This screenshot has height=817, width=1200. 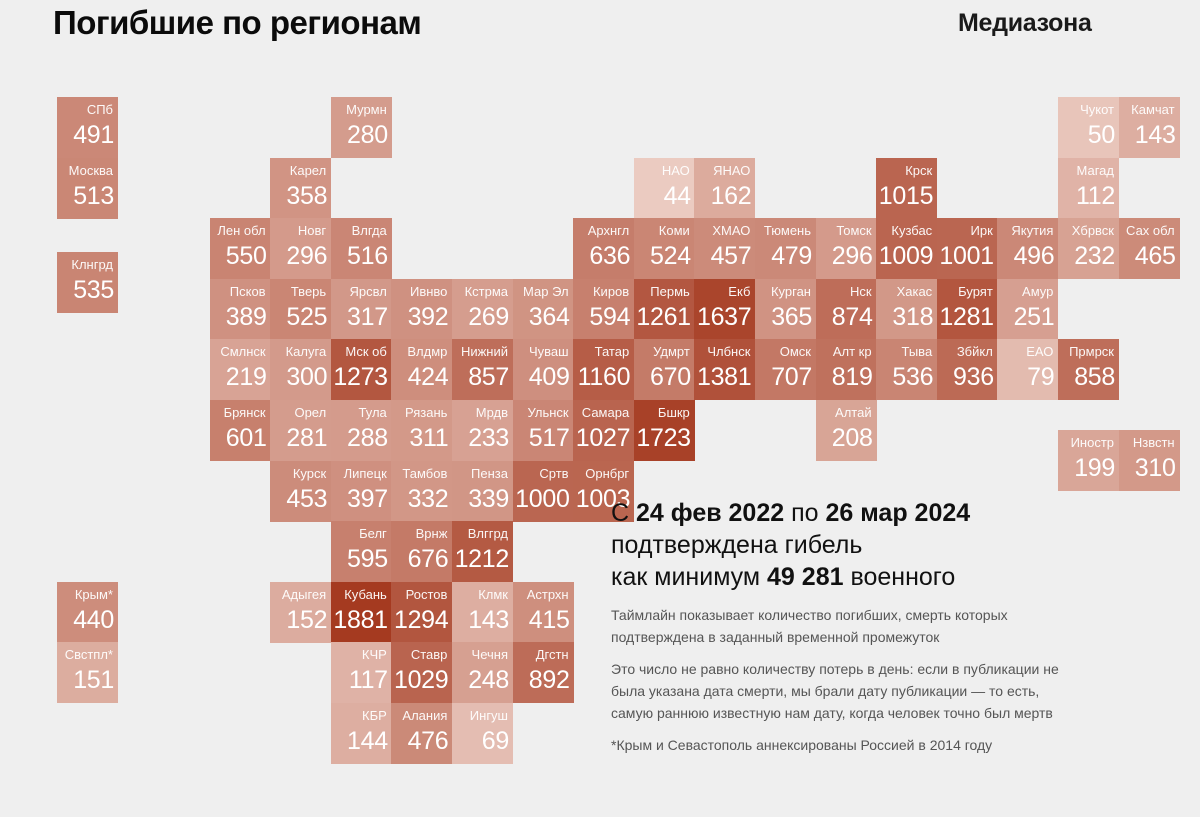 What do you see at coordinates (374, 655) in the screenshot?
I see `region-label: КЧР` at bounding box center [374, 655].